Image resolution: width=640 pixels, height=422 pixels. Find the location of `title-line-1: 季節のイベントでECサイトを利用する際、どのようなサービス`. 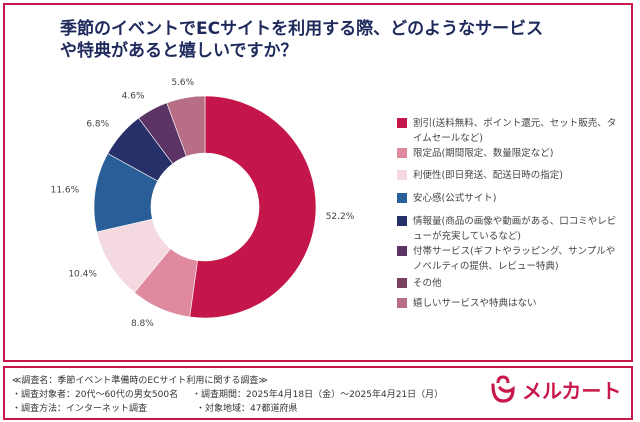

title-line-1: 季節のイベントでECサイトを利用する際、どのようなサービス is located at coordinates (302, 29).